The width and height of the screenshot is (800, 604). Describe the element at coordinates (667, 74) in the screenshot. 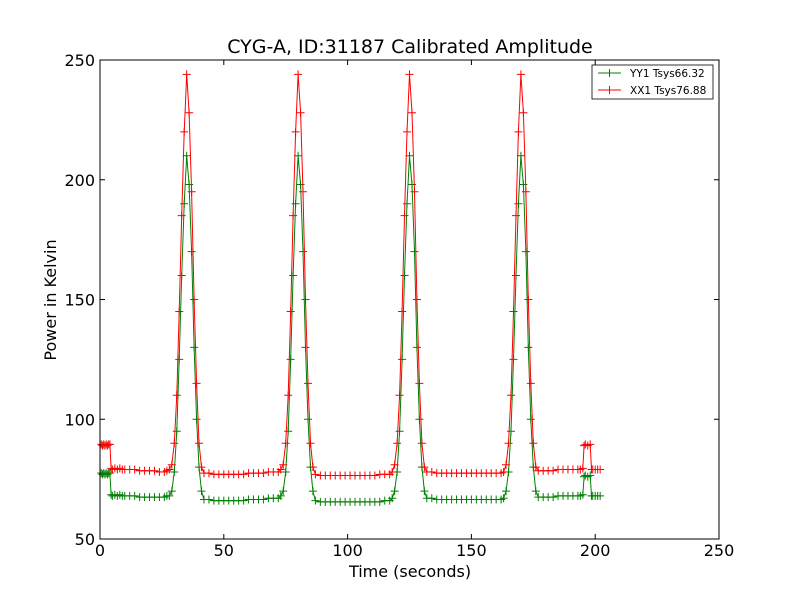

I see `legend-label-yy1: YY1 Tsys66.32` at that location.